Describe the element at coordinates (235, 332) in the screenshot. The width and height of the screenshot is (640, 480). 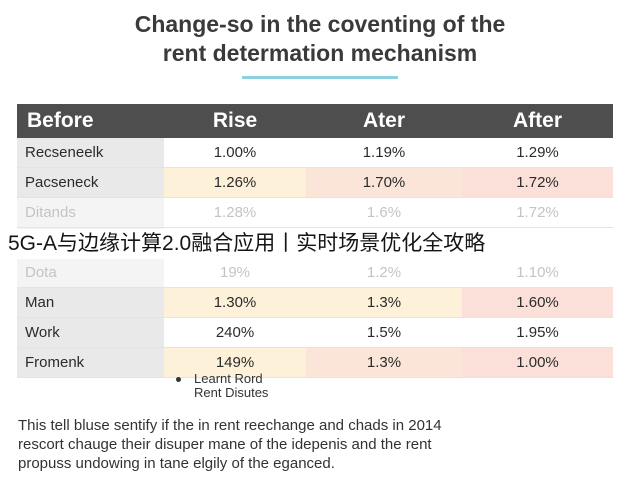
I see `rise-cell: 240%` at that location.